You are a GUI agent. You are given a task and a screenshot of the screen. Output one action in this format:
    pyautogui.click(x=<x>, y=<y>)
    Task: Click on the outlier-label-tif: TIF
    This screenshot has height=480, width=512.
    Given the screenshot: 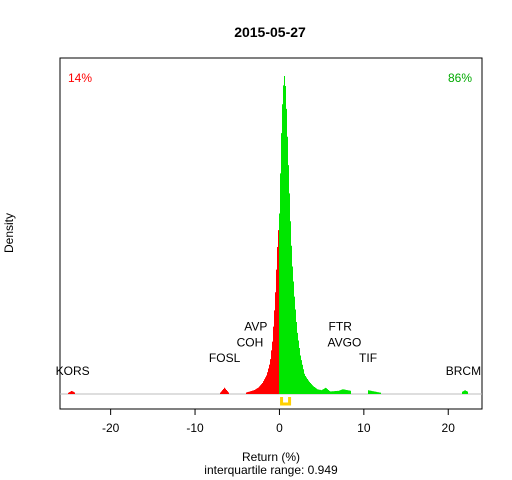 What is the action you would take?
    pyautogui.click(x=368, y=358)
    